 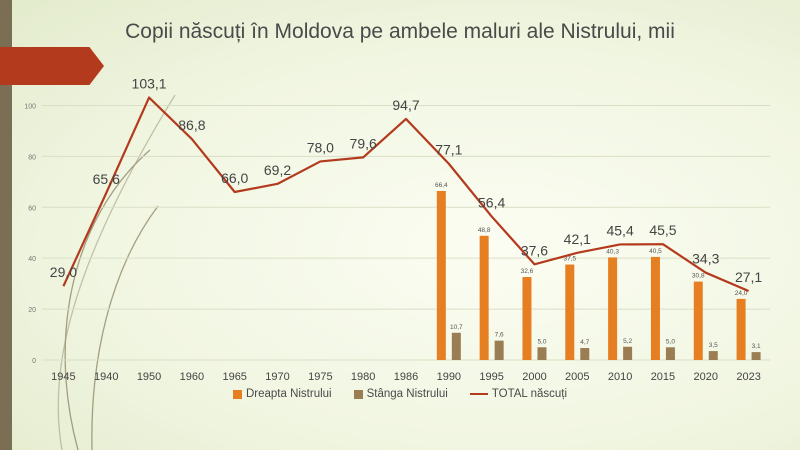 I want to click on total-data-label: 69,2, so click(x=277, y=170).